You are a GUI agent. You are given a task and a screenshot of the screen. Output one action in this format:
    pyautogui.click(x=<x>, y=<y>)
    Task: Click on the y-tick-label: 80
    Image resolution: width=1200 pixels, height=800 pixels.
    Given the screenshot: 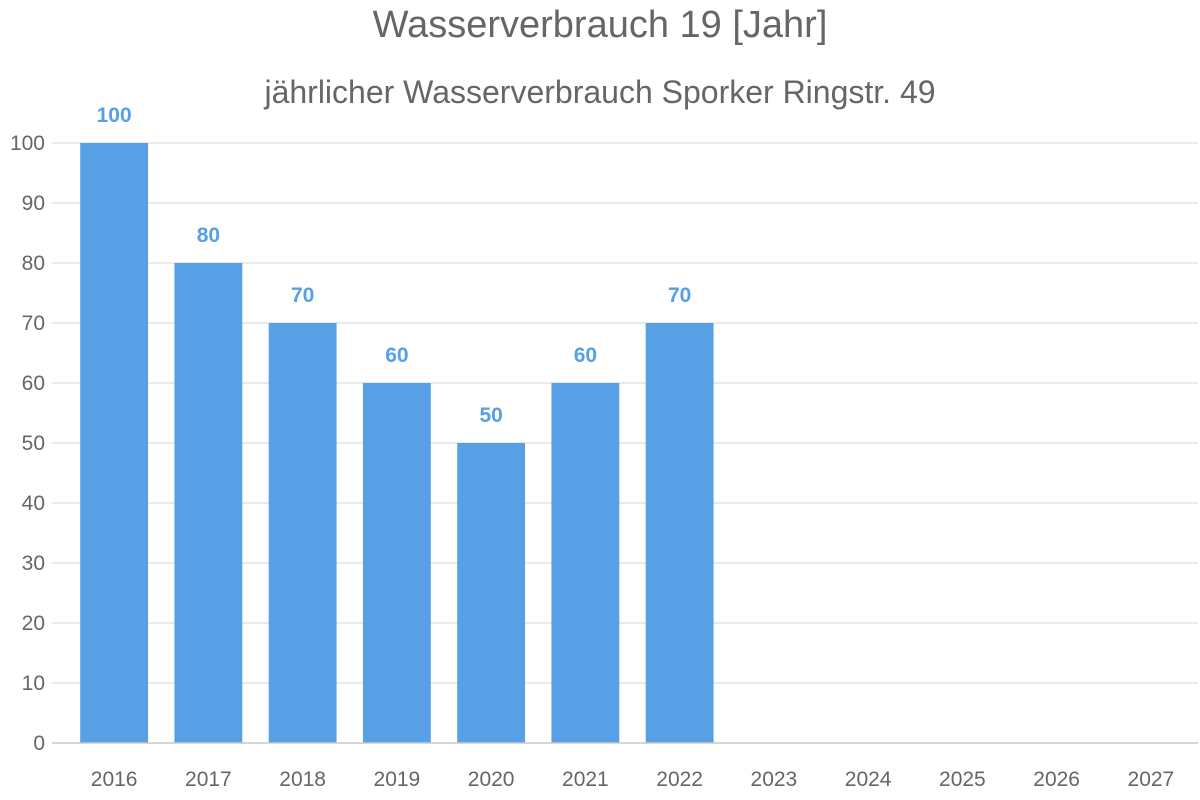 What is the action you would take?
    pyautogui.click(x=33, y=263)
    